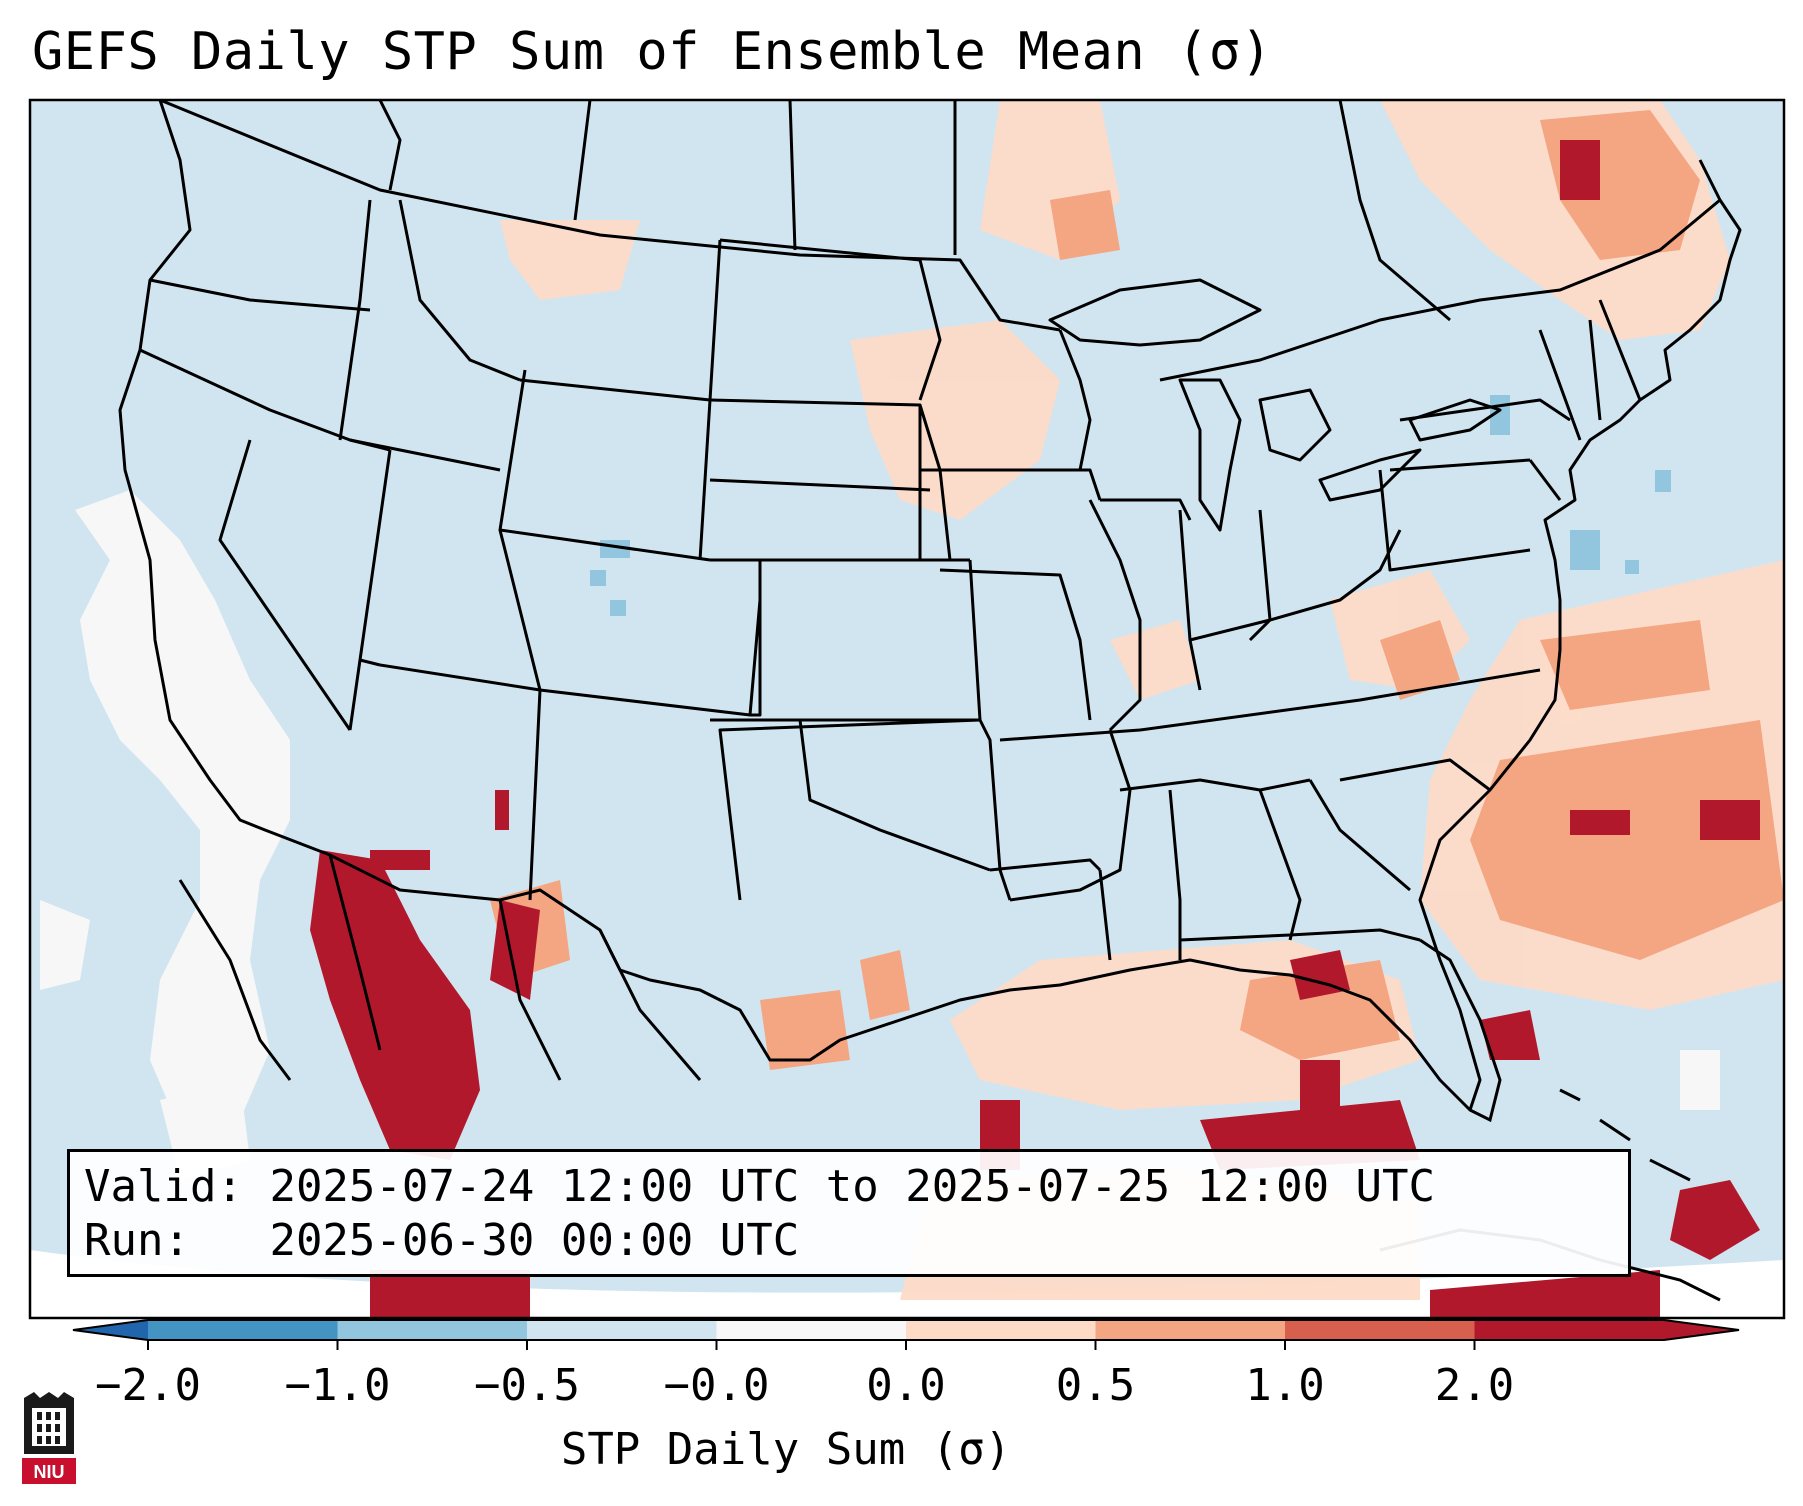  I want to click on run-time: 2025-06-30 00:00 UTC, so click(534, 1240).